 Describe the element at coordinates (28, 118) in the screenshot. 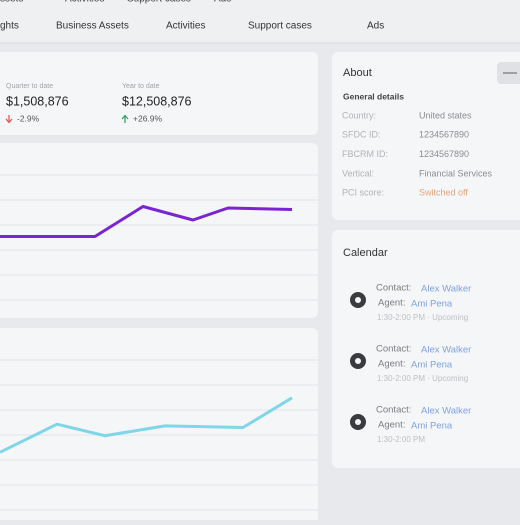

I see `stat-change: -2.9%` at that location.